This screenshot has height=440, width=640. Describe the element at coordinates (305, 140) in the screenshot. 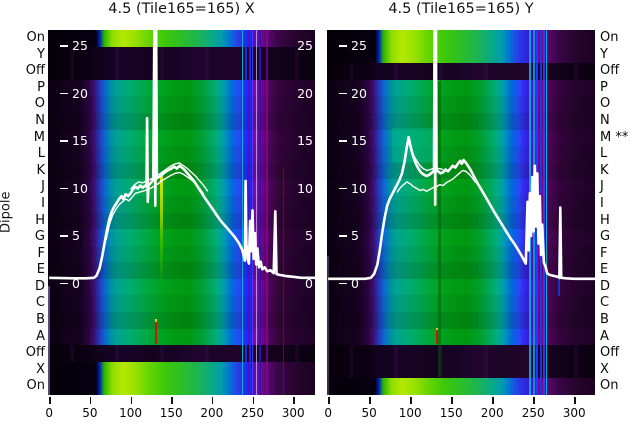

I see `y-tick-text: 15` at that location.